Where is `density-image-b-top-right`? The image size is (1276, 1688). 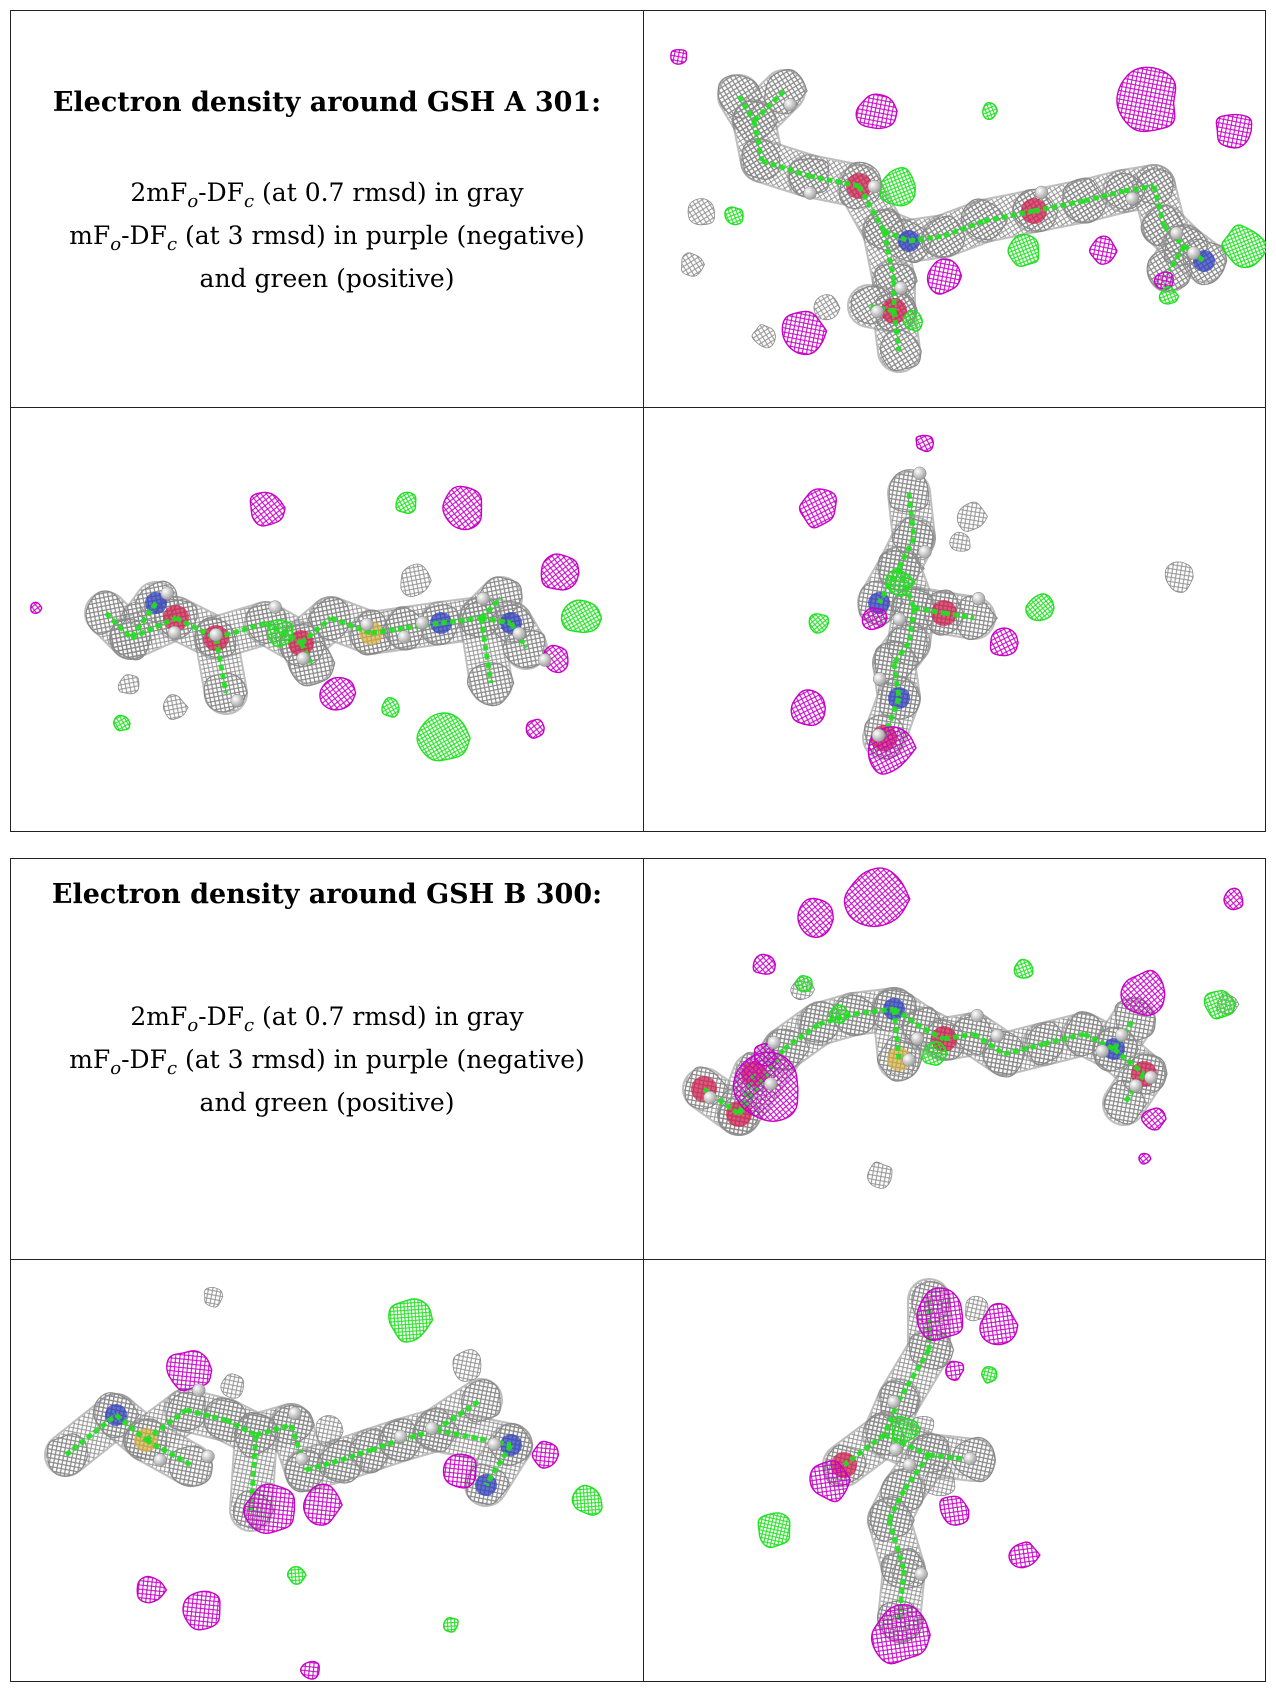
density-image-b-top-right is located at coordinates (955, 1059).